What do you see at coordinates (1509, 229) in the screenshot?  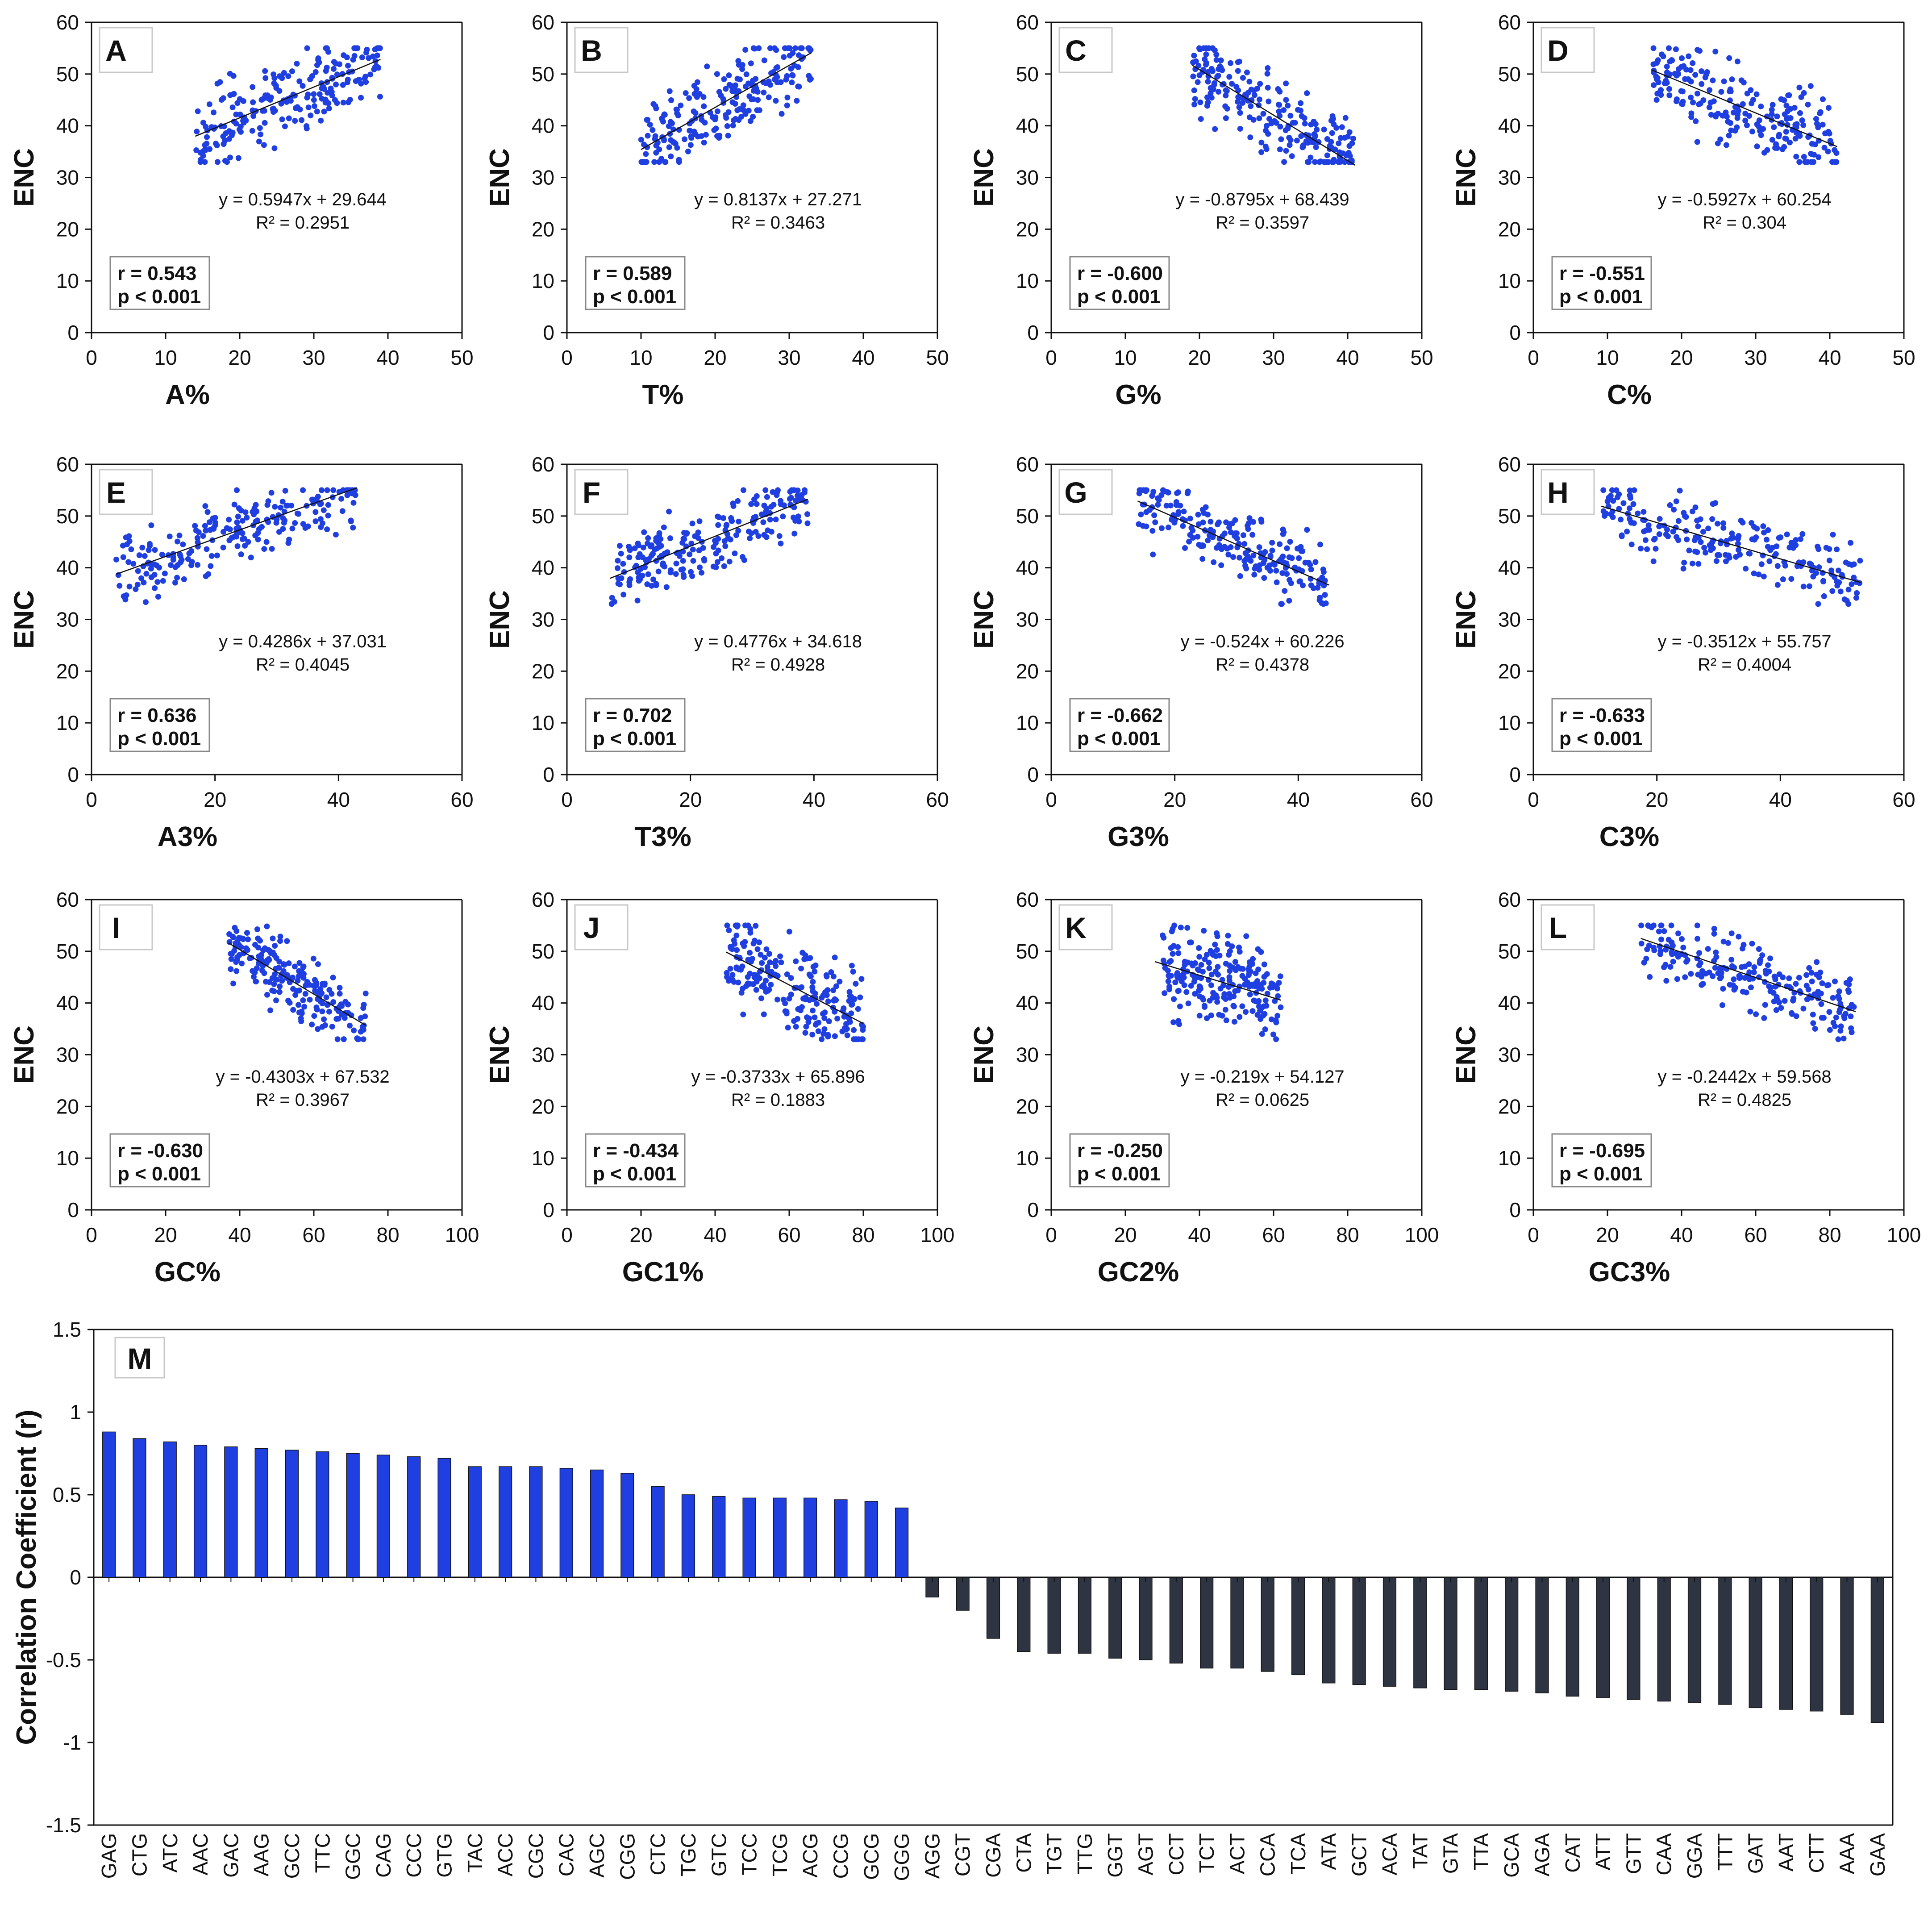 I see `y-tick-label: 20` at bounding box center [1509, 229].